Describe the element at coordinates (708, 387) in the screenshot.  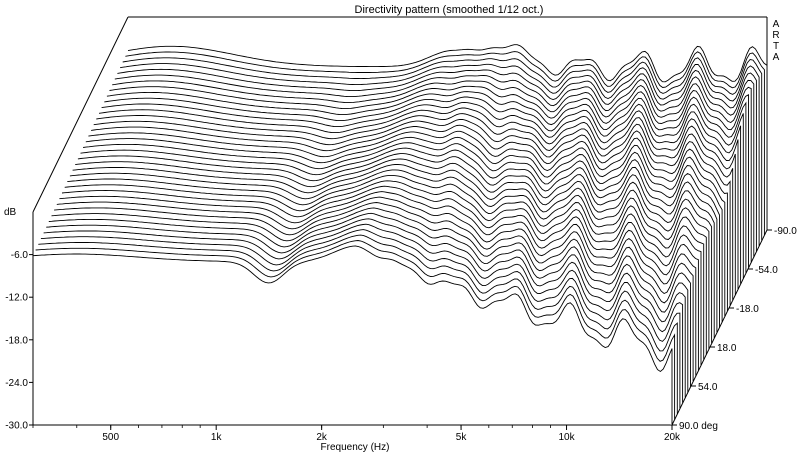
I see `angle-tick-label: 54.0` at that location.